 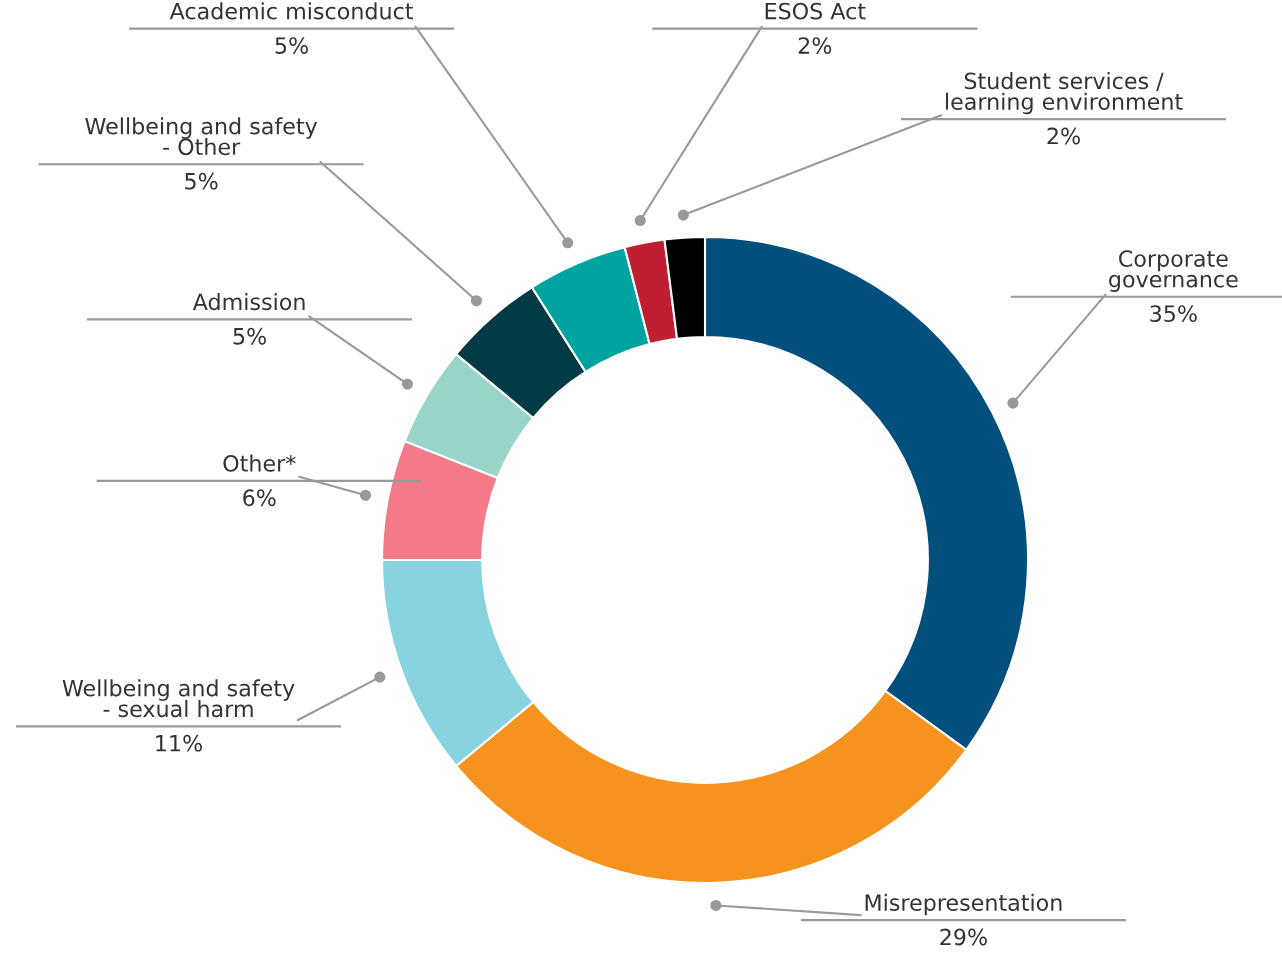 What do you see at coordinates (259, 463) in the screenshot?
I see `slice-label: Other*` at bounding box center [259, 463].